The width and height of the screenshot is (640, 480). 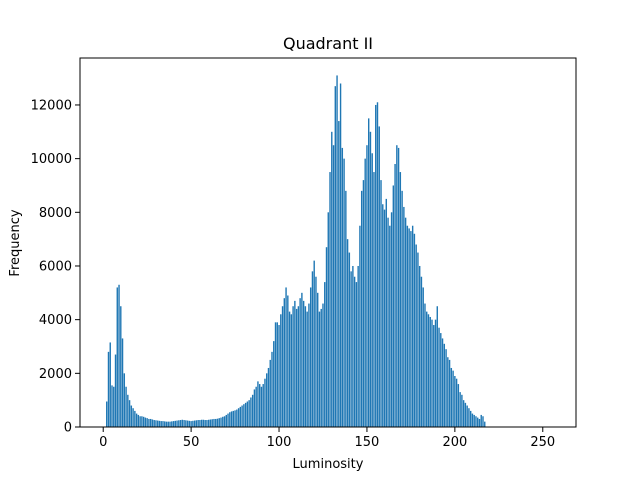 What do you see at coordinates (51, 105) in the screenshot?
I see `y-tick-label: 12000` at bounding box center [51, 105].